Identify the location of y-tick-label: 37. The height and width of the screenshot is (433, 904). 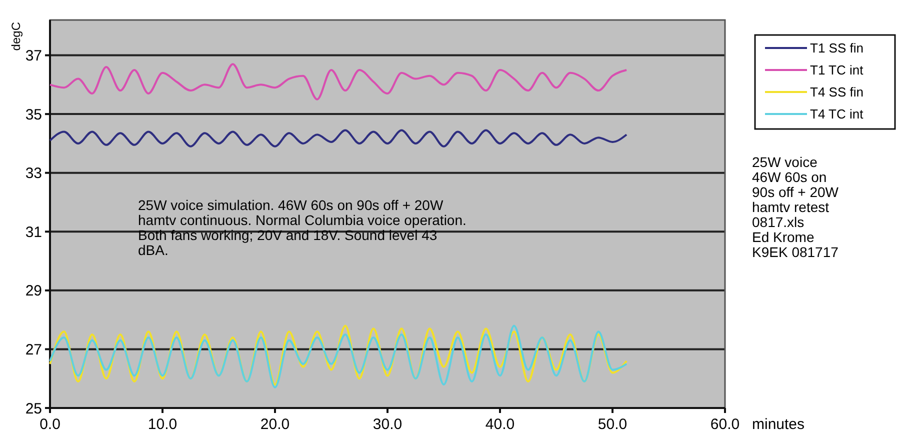
(33, 56).